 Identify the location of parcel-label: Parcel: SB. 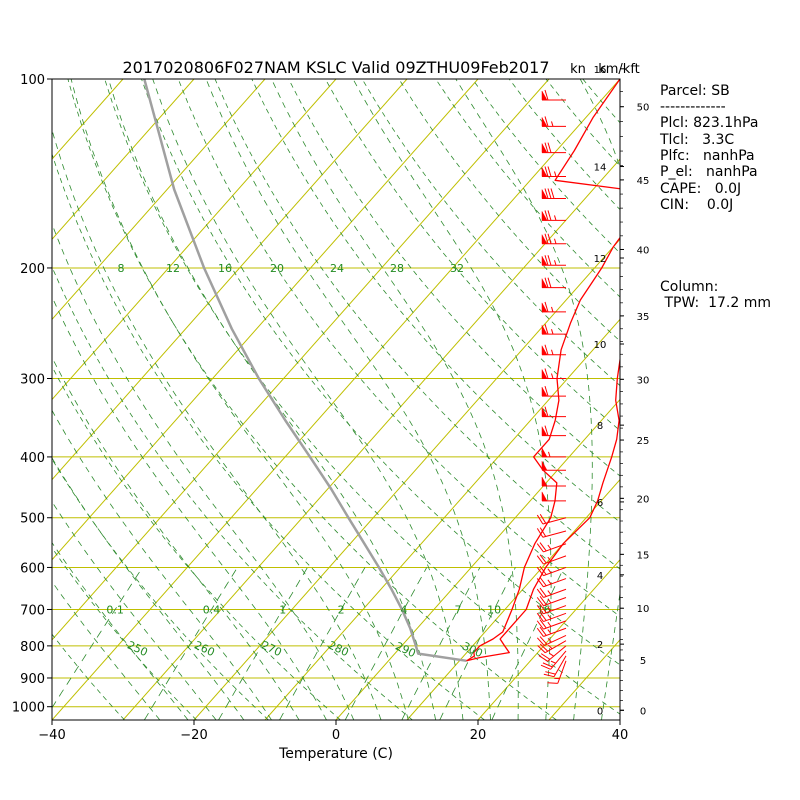
(695, 91).